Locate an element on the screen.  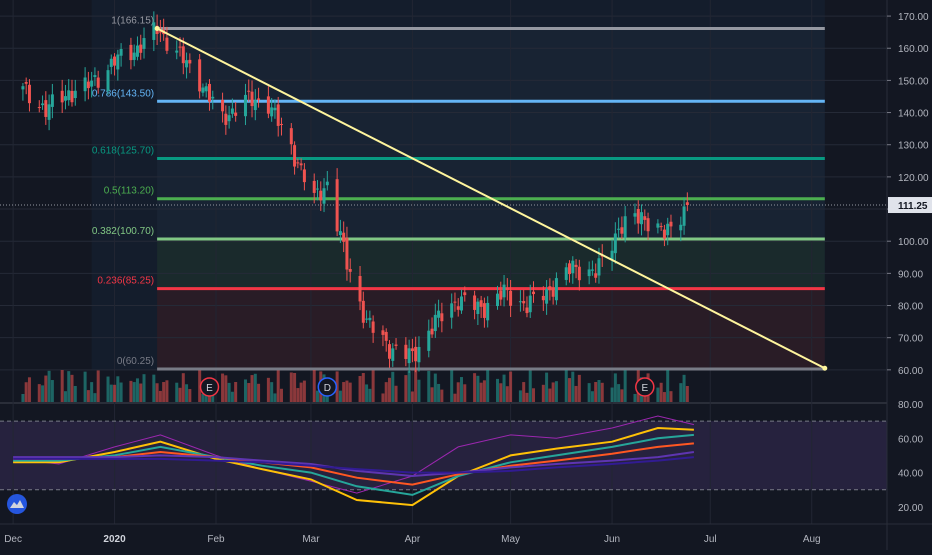
price-axis-tick-label: 80.00 is located at coordinates (910, 307).